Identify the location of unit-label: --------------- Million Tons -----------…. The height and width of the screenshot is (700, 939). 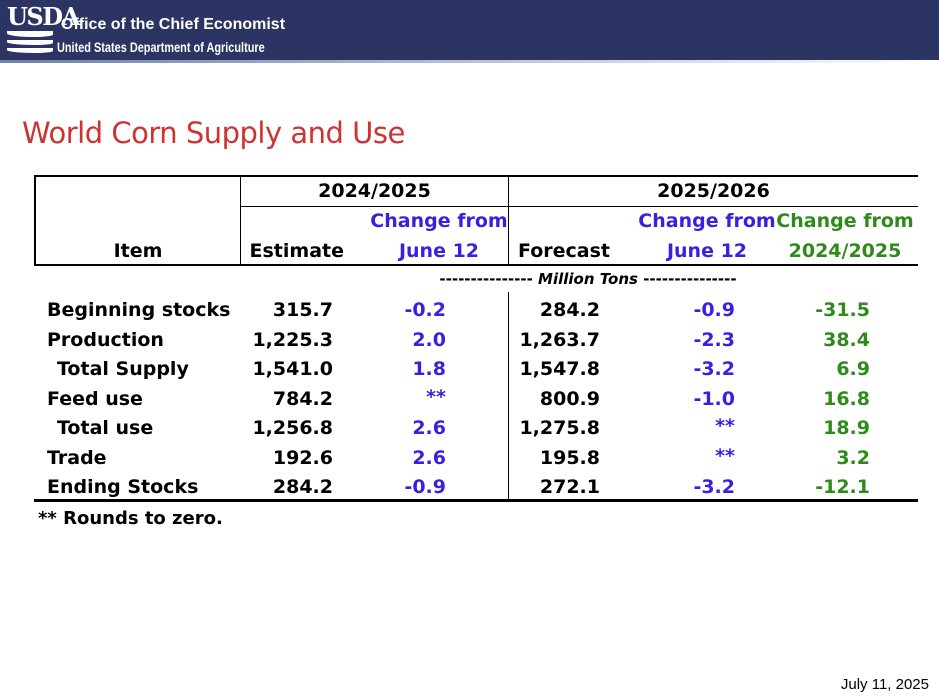
(588, 279).